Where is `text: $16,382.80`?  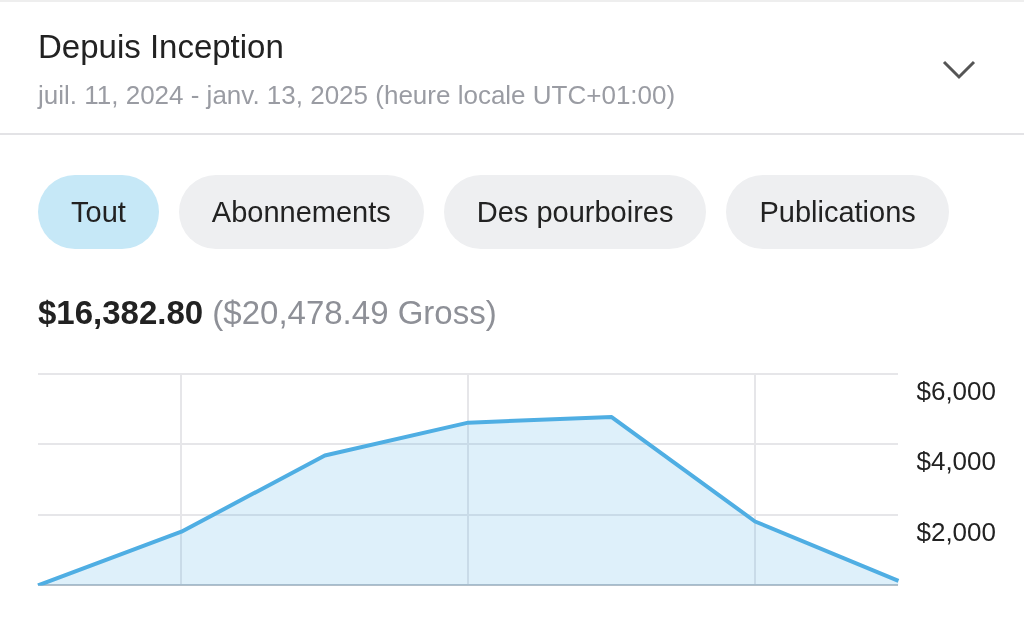 text: $16,382.80 is located at coordinates (121, 312).